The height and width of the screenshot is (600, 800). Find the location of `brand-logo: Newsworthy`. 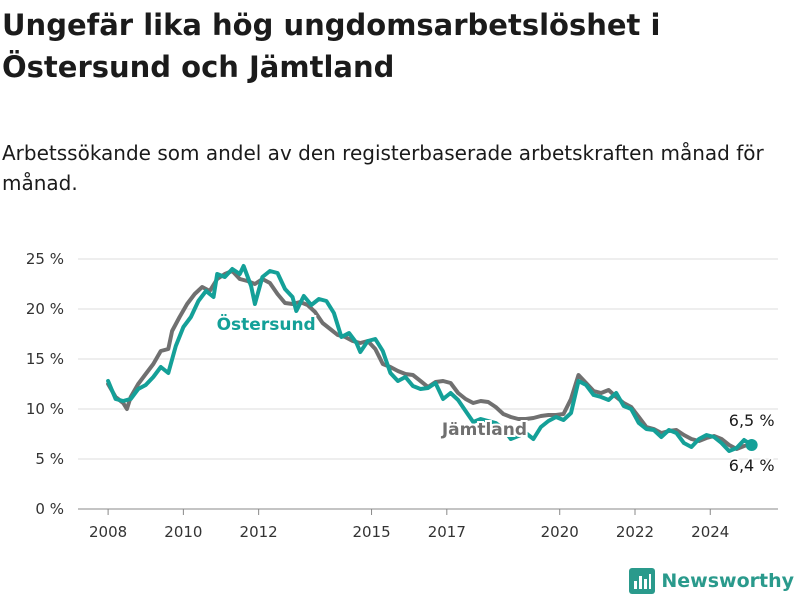

brand-logo: Newsworthy is located at coordinates (711, 581).